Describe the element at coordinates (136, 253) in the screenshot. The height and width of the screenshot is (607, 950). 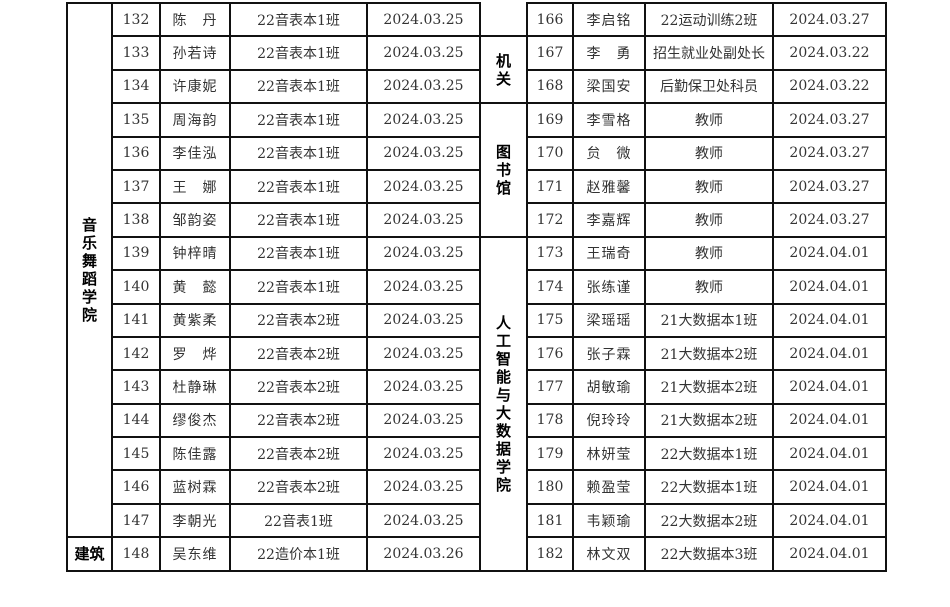
I see `row-number: 139` at that location.